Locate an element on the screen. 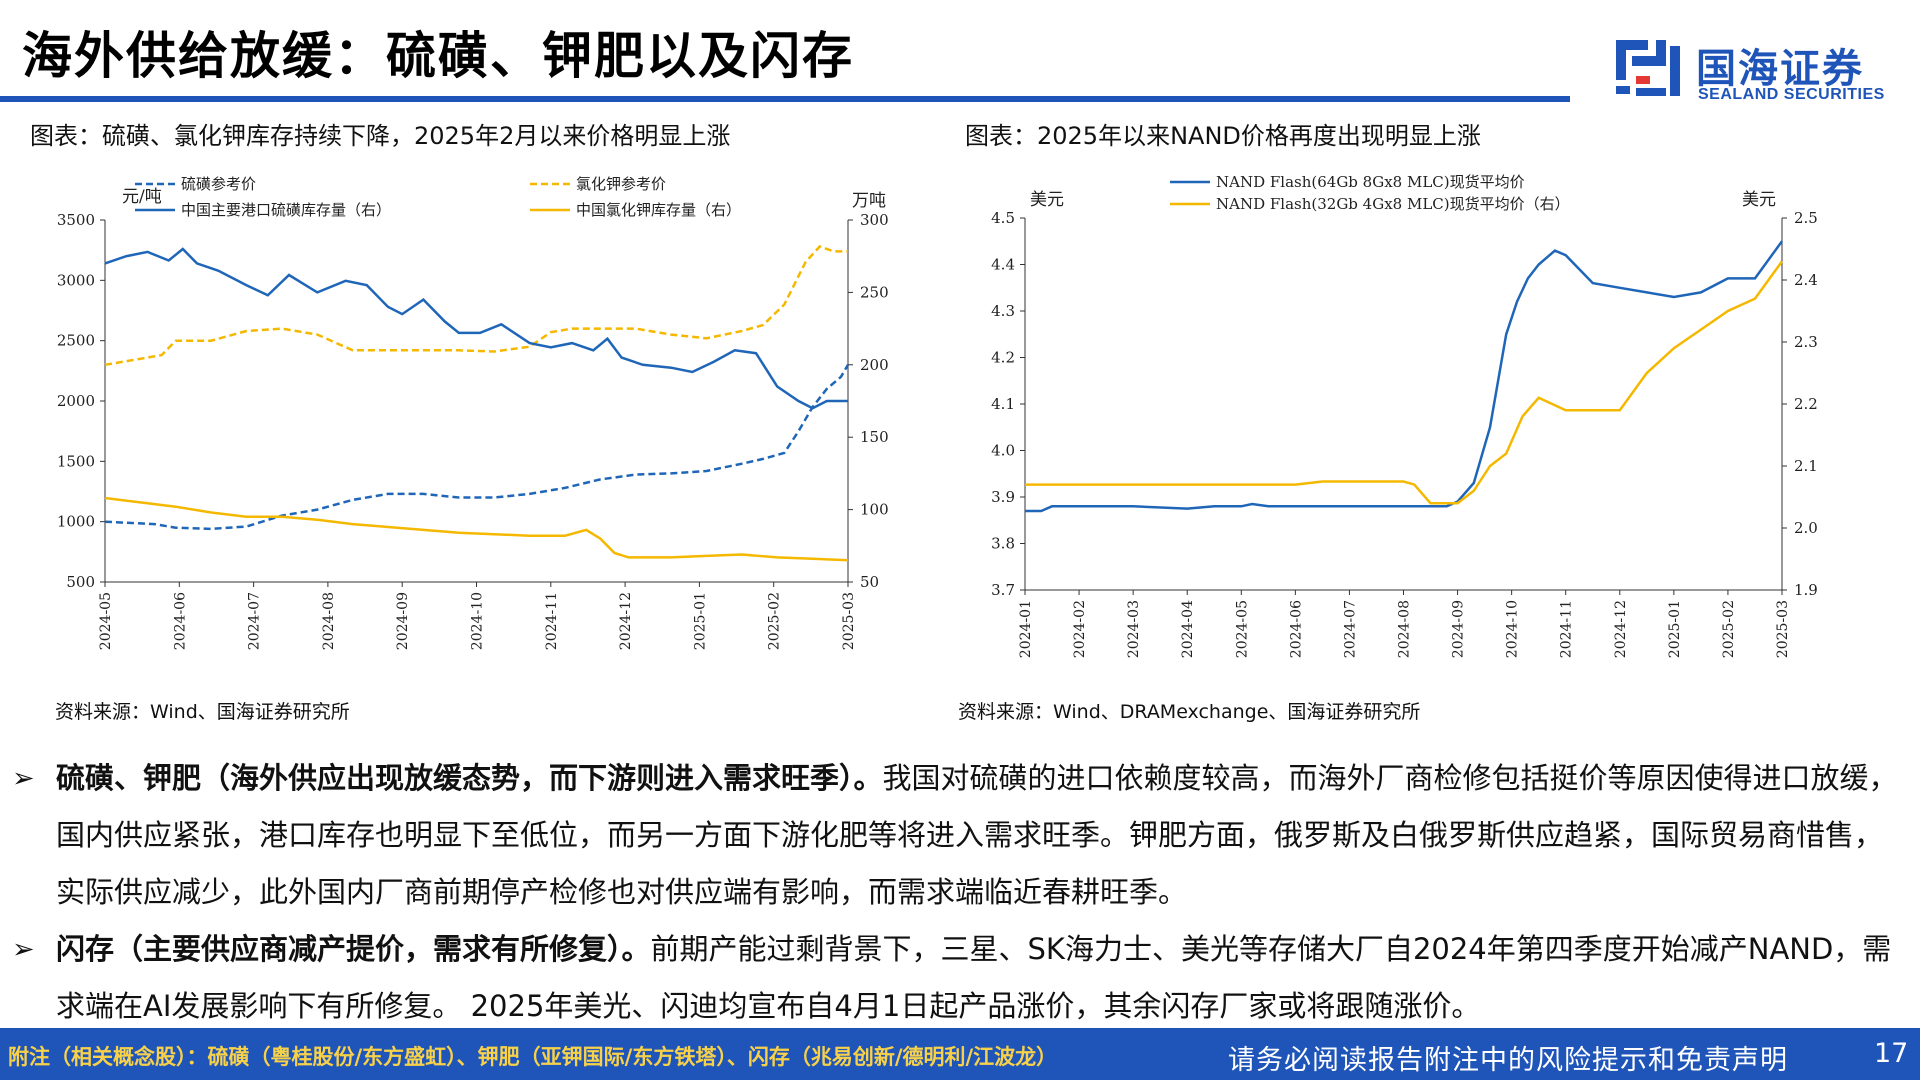  title-underline is located at coordinates (785, 99).